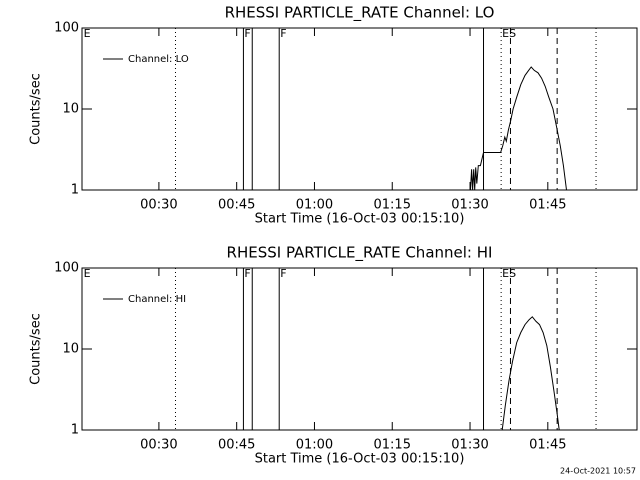 This screenshot has width=640, height=480. I want to click on legend-label: Channel: HI, so click(157, 299).